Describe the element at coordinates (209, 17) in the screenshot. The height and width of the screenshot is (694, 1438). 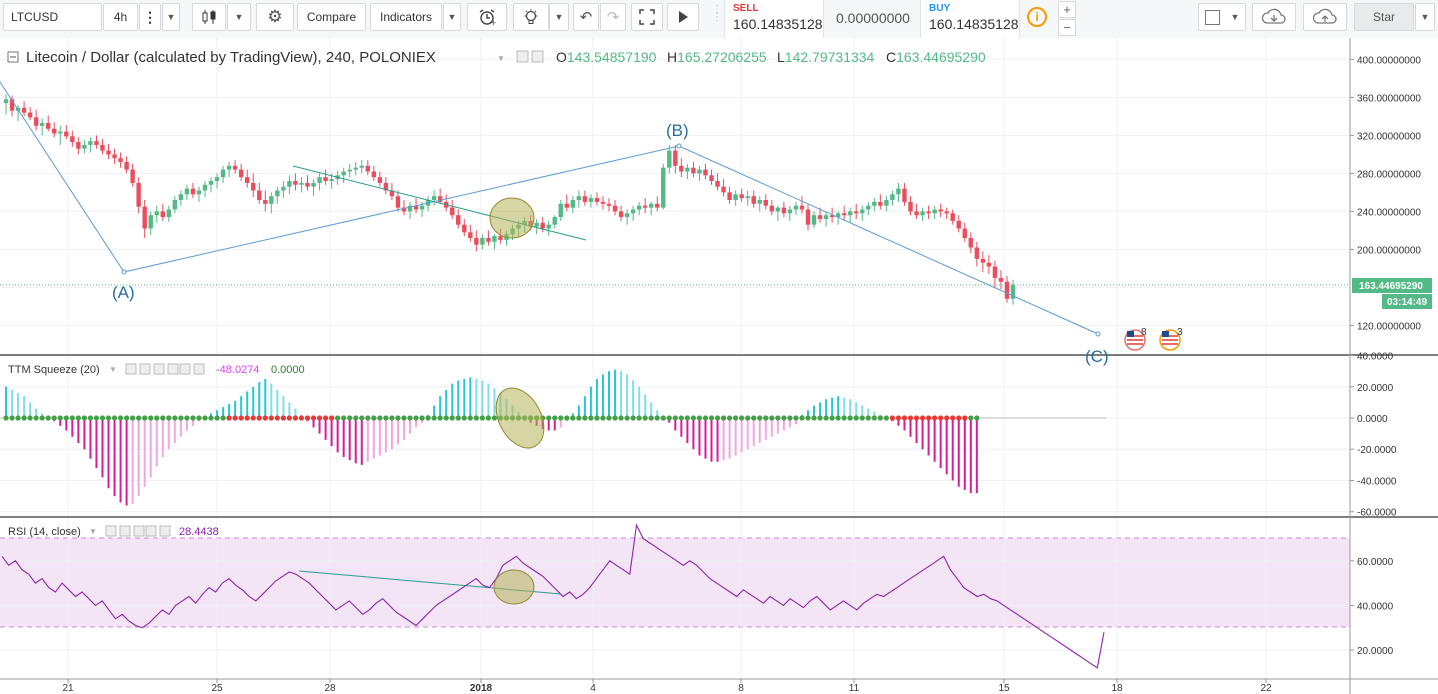
I see `chart-type-button` at that location.